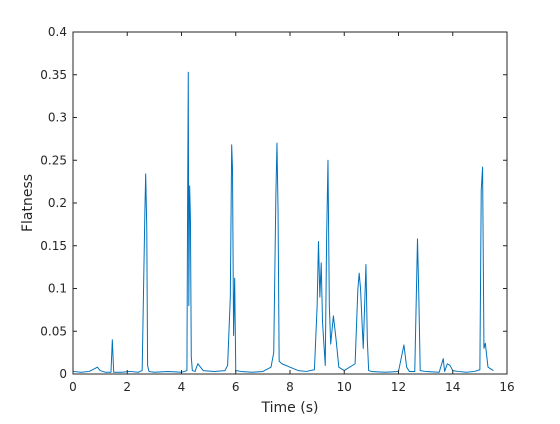 The image size is (560, 424). I want to click on x-tick-label: 8, so click(290, 387).